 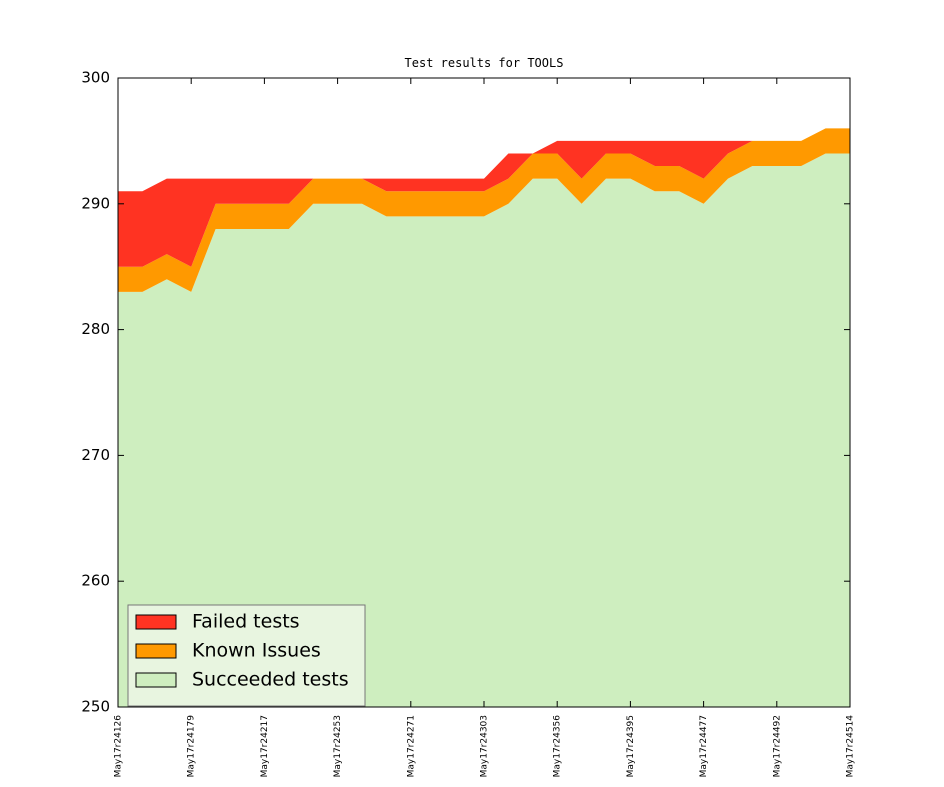 What do you see at coordinates (631, 746) in the screenshot?
I see `x-tick-label: May17r24395` at bounding box center [631, 746].